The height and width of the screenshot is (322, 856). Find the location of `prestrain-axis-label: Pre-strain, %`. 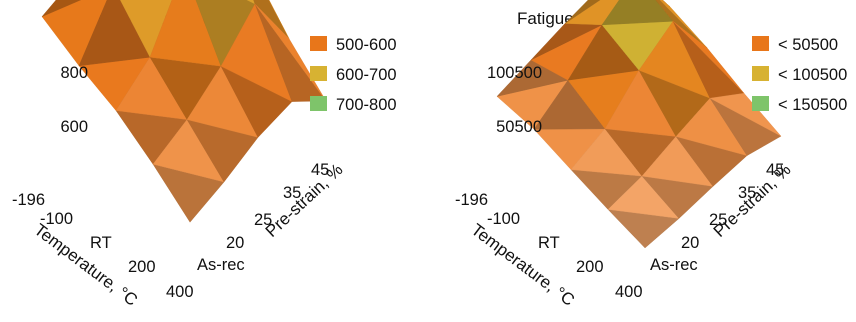

prestrain-axis-label: Pre-strain, % is located at coordinates (304, 200).